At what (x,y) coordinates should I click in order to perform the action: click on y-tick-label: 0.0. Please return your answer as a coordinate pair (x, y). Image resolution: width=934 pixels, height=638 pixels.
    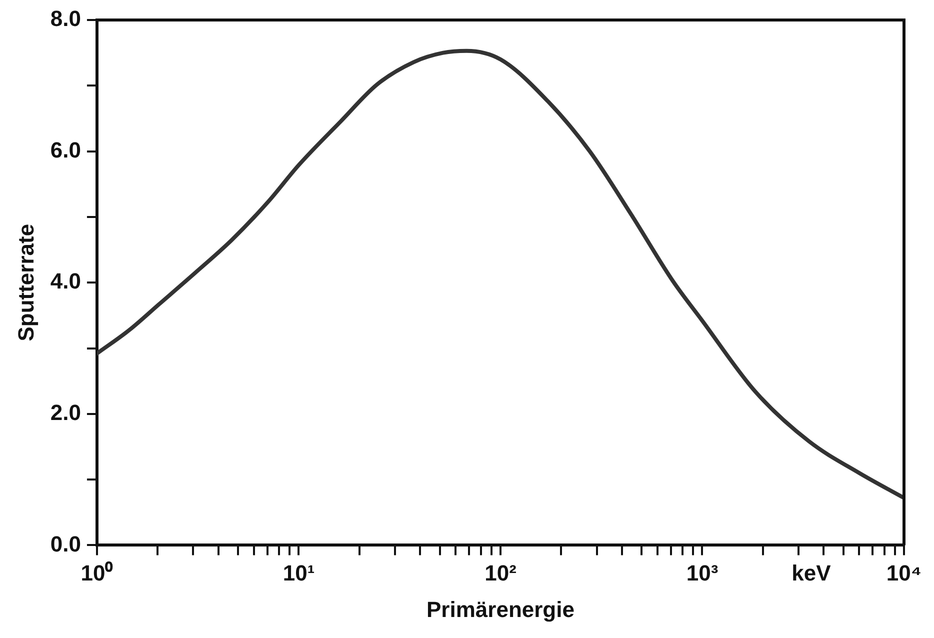
    Looking at the image, I should click on (65, 543).